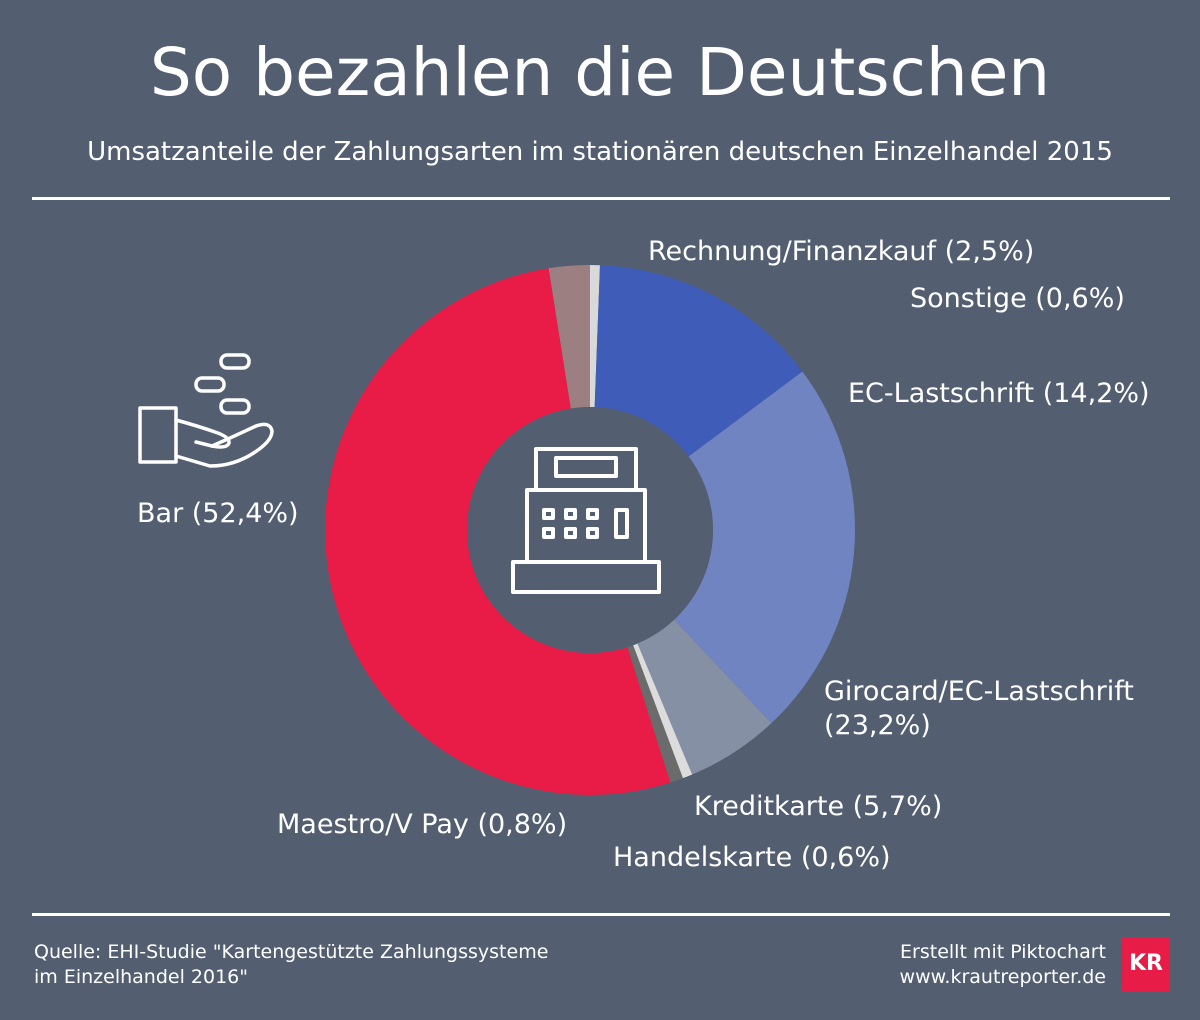 Image resolution: width=1200 pixels, height=1020 pixels. I want to click on slice-bar, so click(498, 532).